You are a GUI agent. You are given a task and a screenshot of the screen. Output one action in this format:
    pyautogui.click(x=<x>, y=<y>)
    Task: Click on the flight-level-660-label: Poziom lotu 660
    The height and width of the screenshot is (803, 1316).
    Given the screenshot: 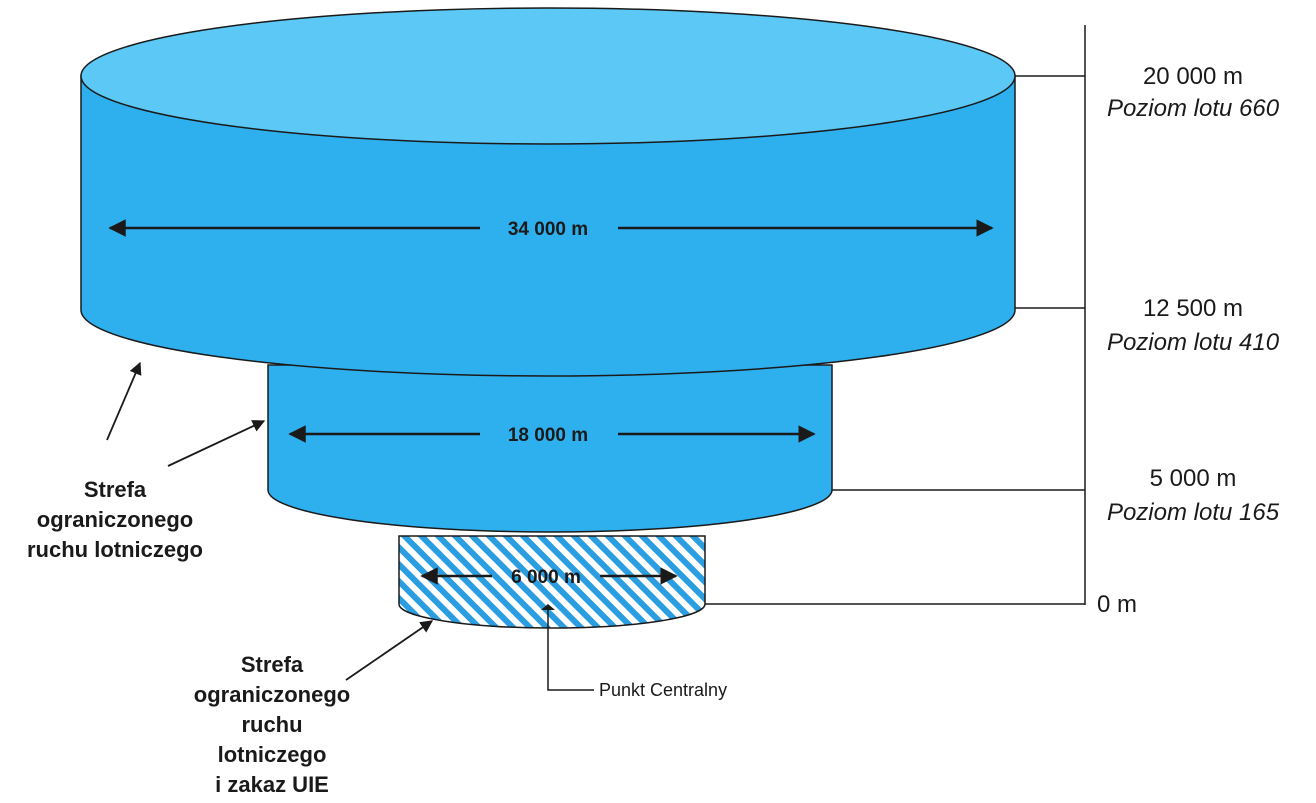 What is the action you would take?
    pyautogui.click(x=1193, y=108)
    